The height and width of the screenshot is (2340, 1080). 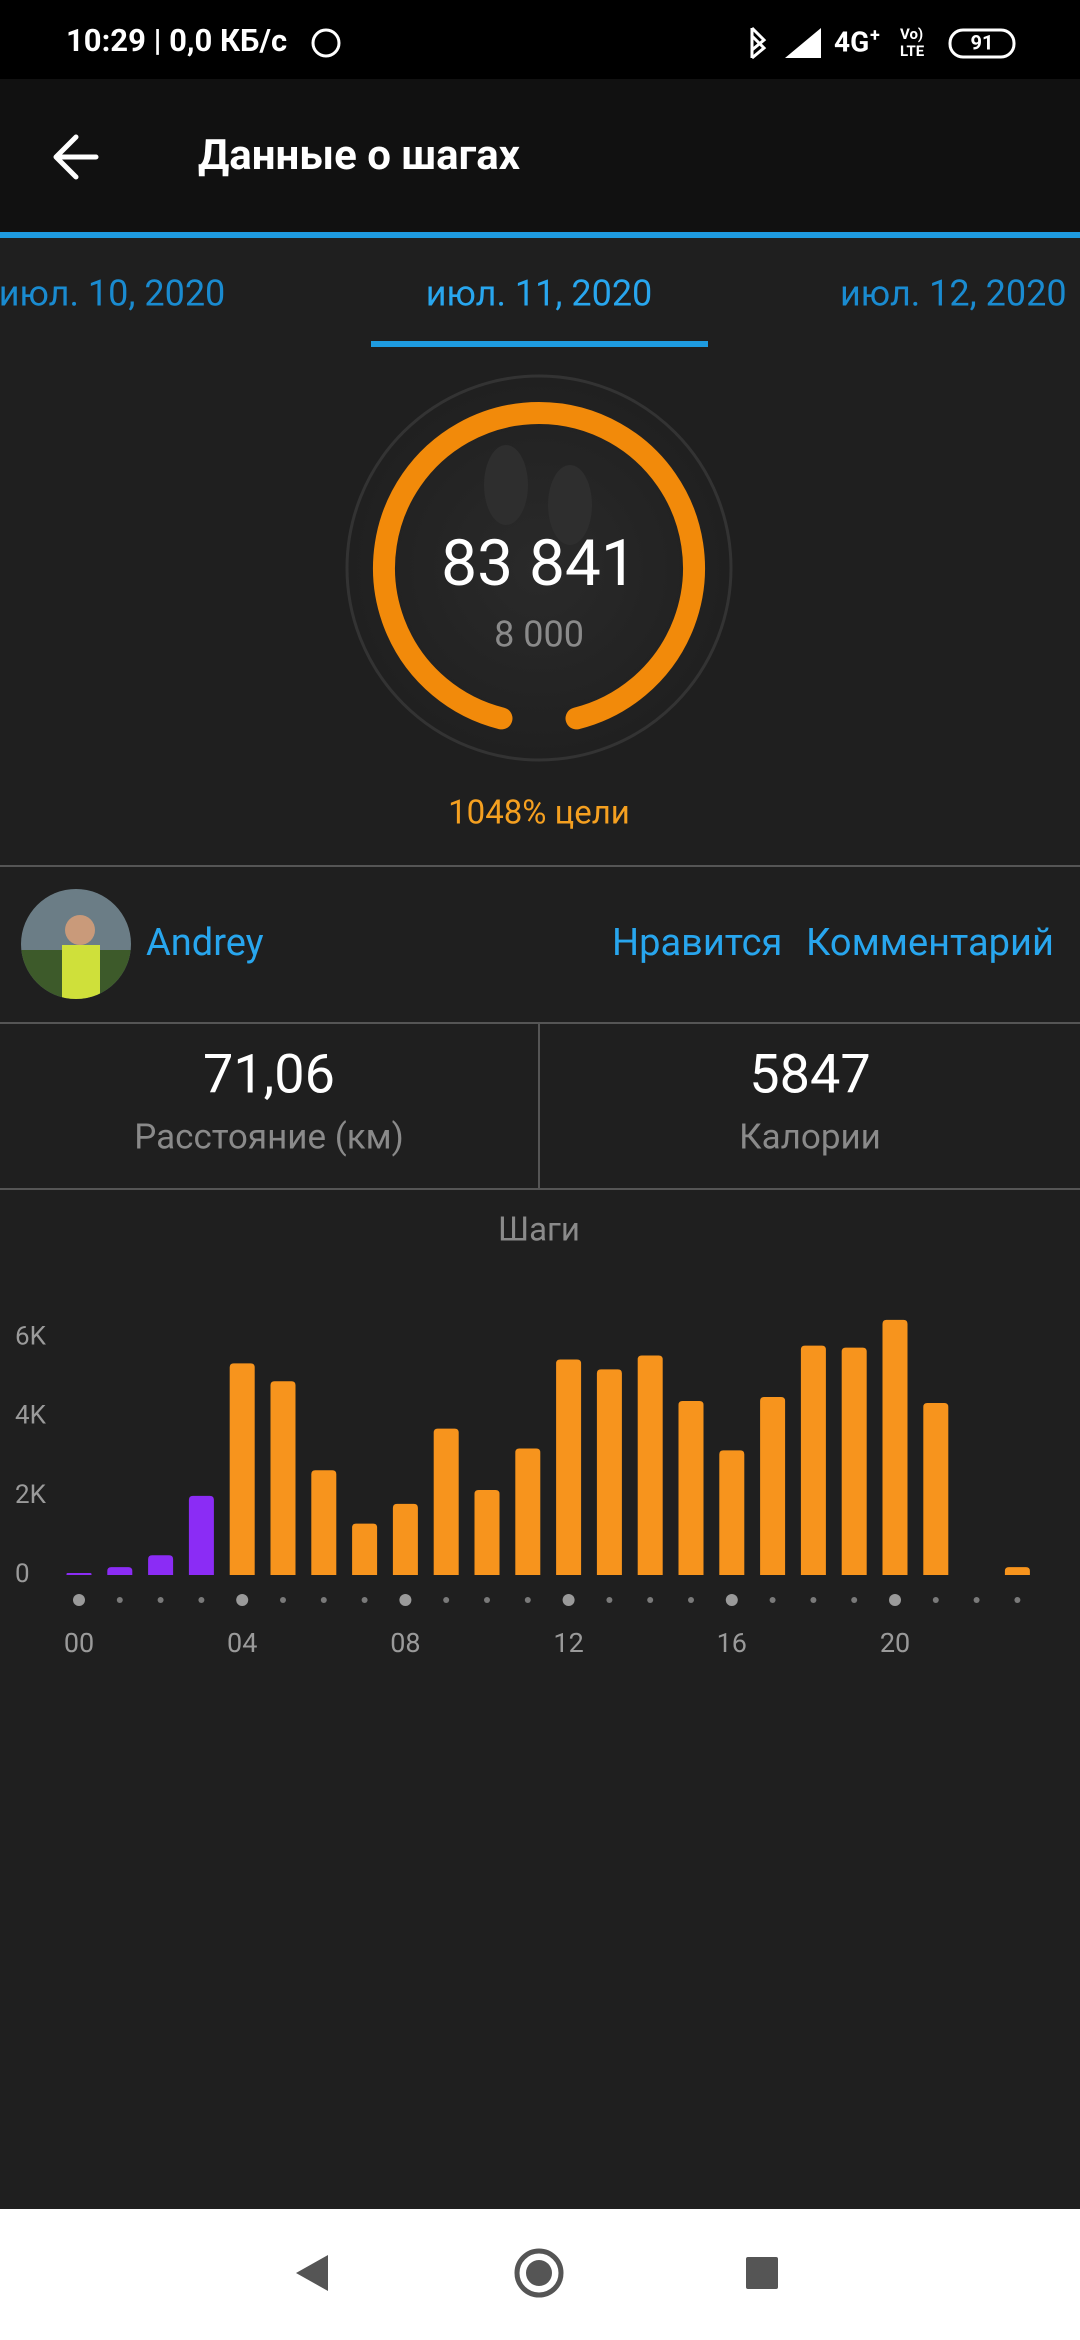 I want to click on date-tab: июл. 12, 2020, so click(x=953, y=294).